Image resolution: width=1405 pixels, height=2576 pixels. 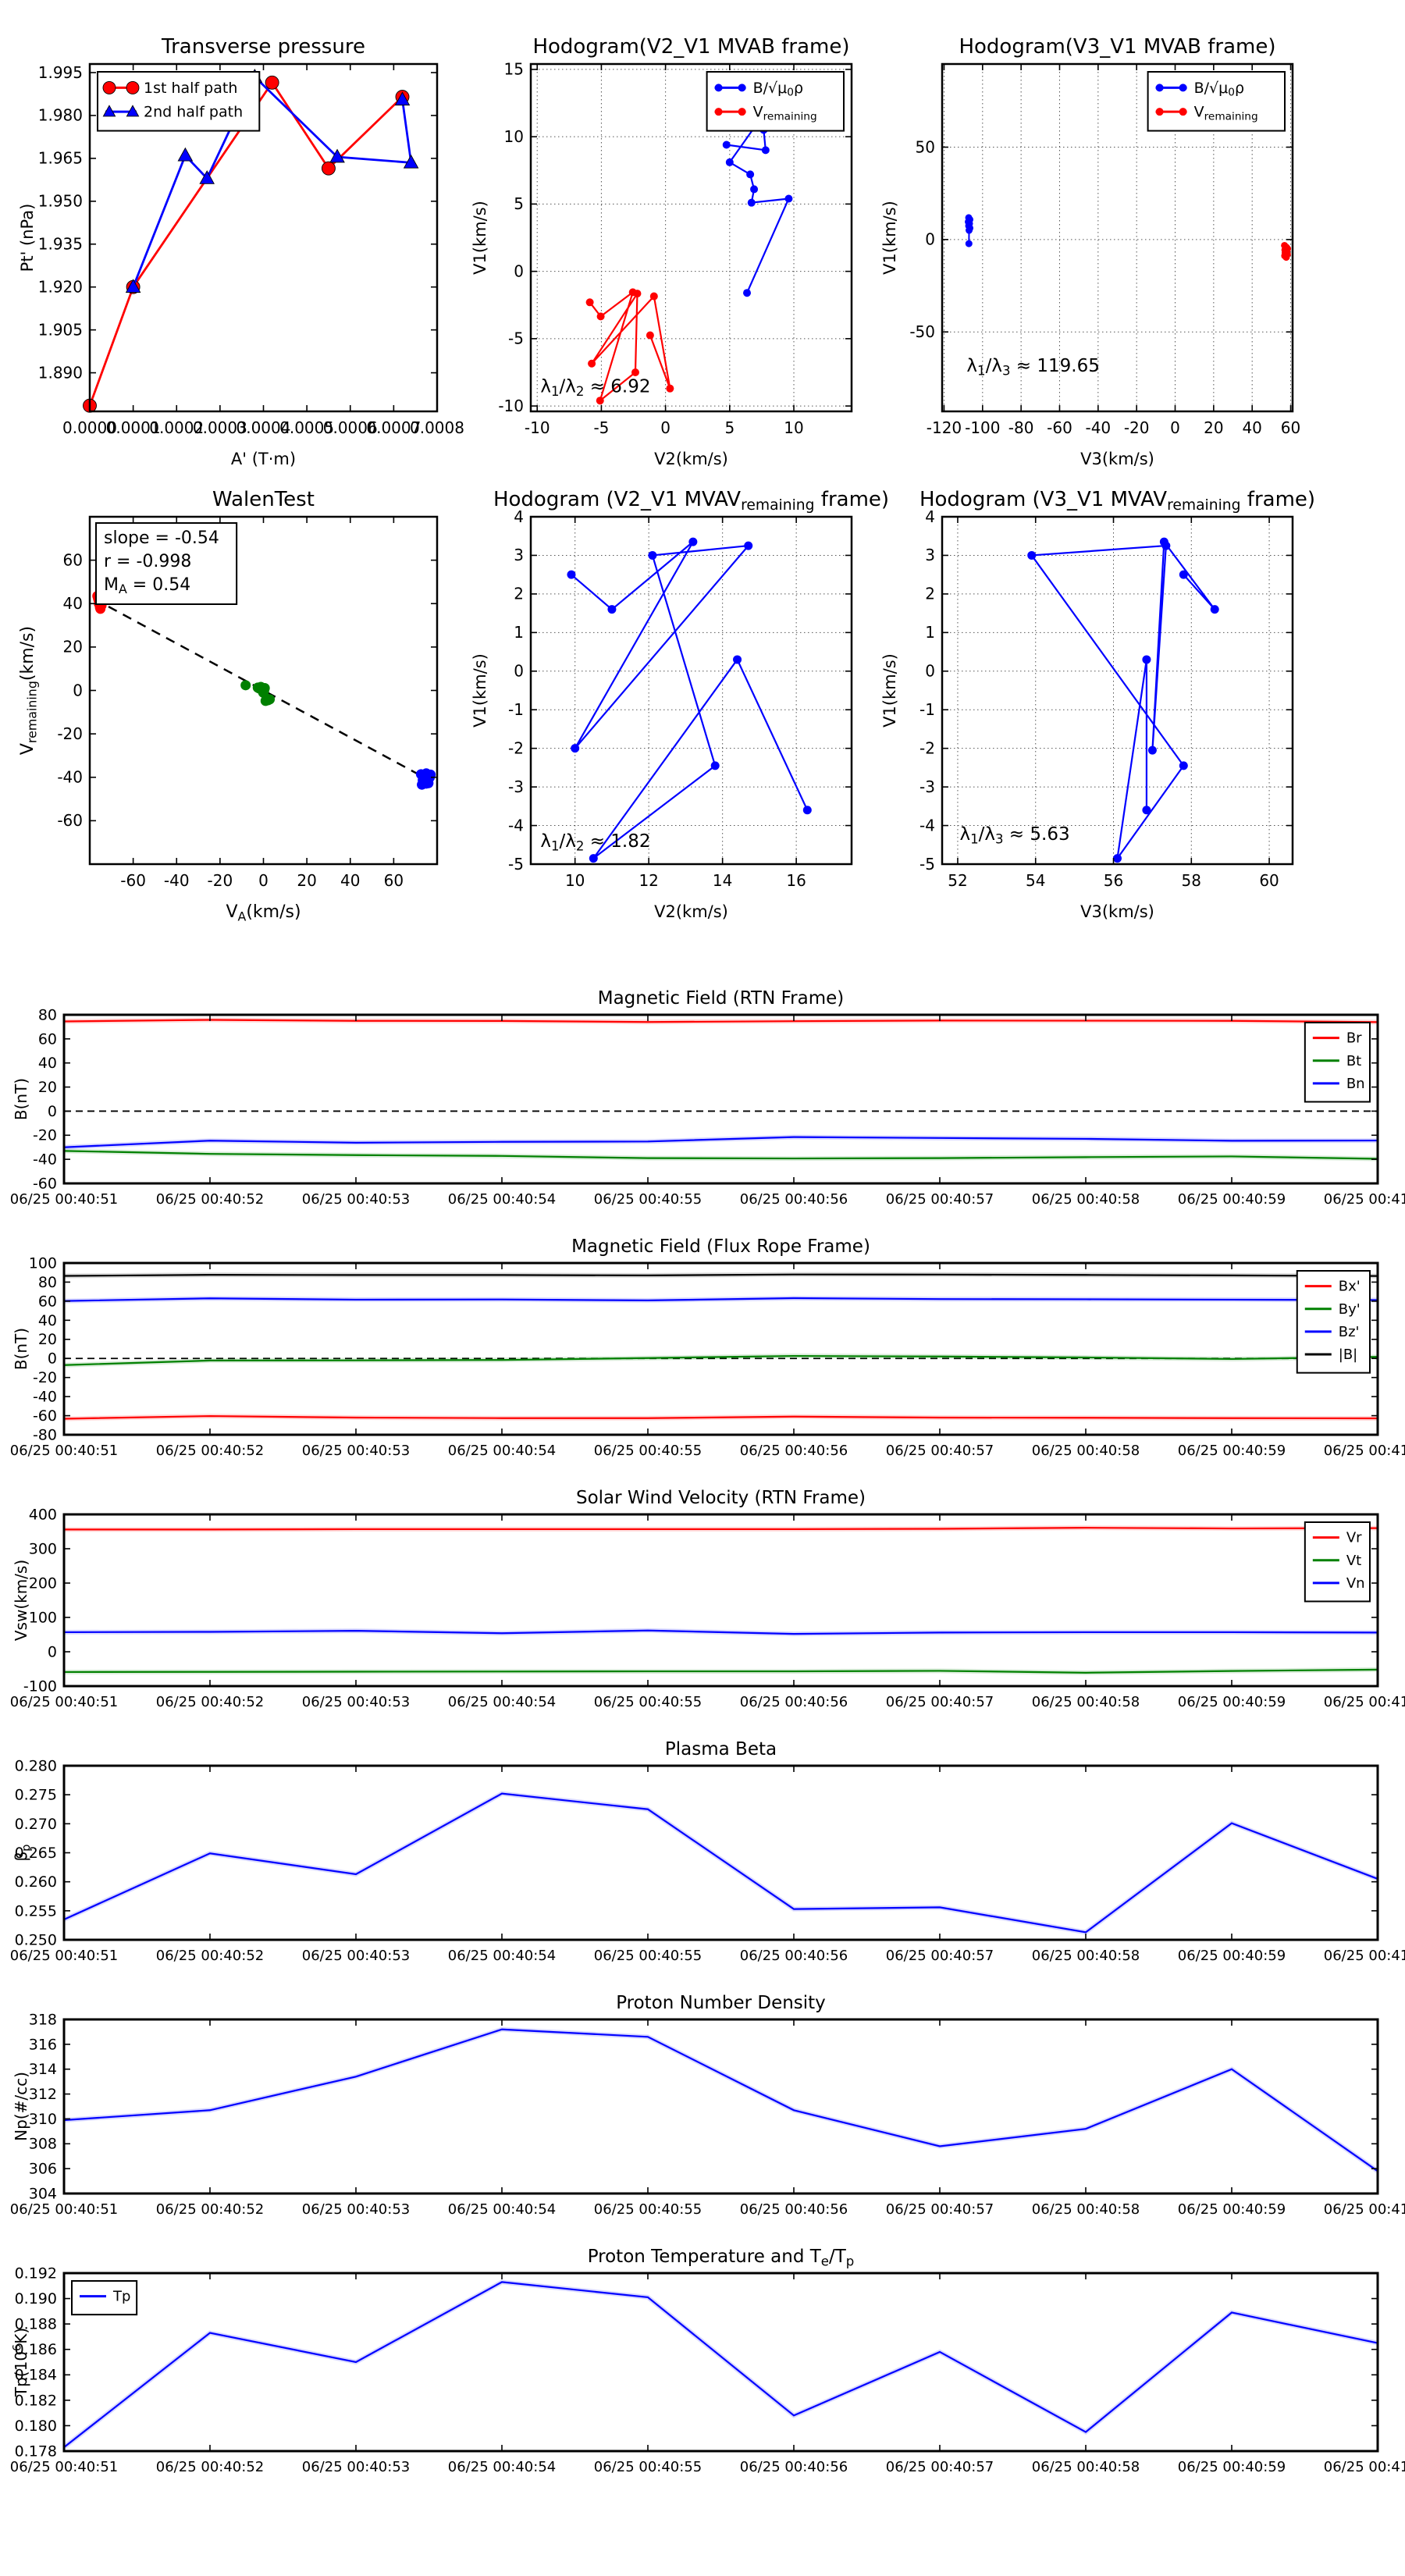 What do you see at coordinates (45, 1397) in the screenshot?
I see `y-tick-label: -40` at bounding box center [45, 1397].